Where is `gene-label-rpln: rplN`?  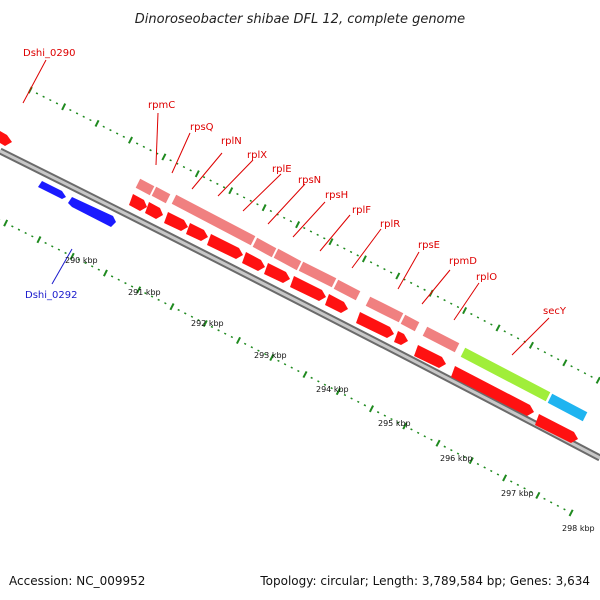 gene-label-rpln: rplN is located at coordinates (231, 141).